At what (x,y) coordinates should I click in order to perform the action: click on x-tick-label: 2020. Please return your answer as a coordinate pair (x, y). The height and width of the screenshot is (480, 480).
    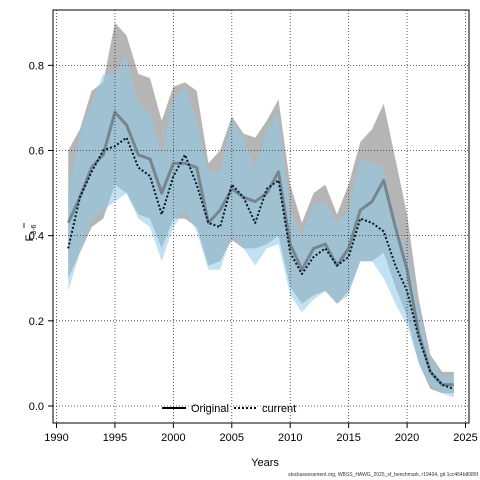
    Looking at the image, I should click on (407, 438).